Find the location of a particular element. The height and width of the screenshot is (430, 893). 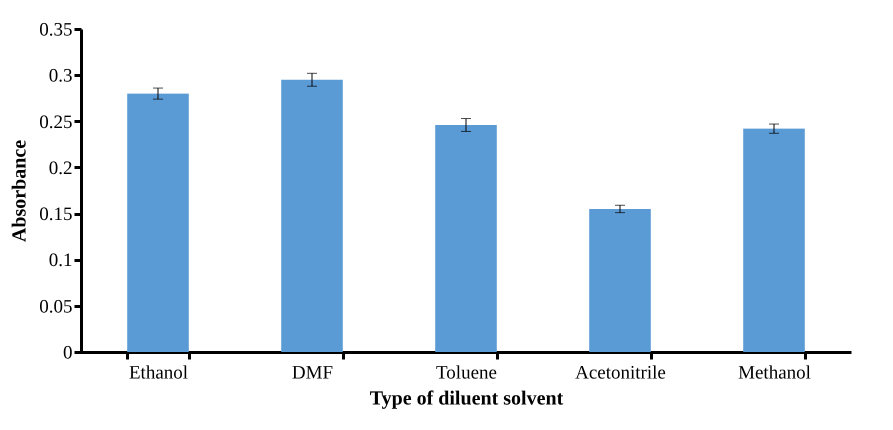

y-tick-label: 0.25 is located at coordinates (55, 122).